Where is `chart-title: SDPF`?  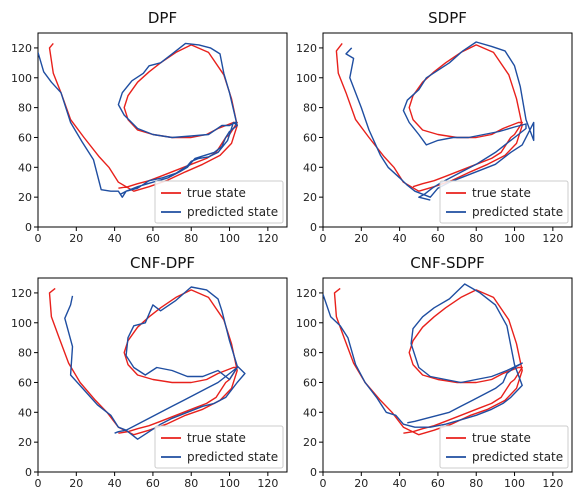
chart-title: SDPF is located at coordinates (447, 18).